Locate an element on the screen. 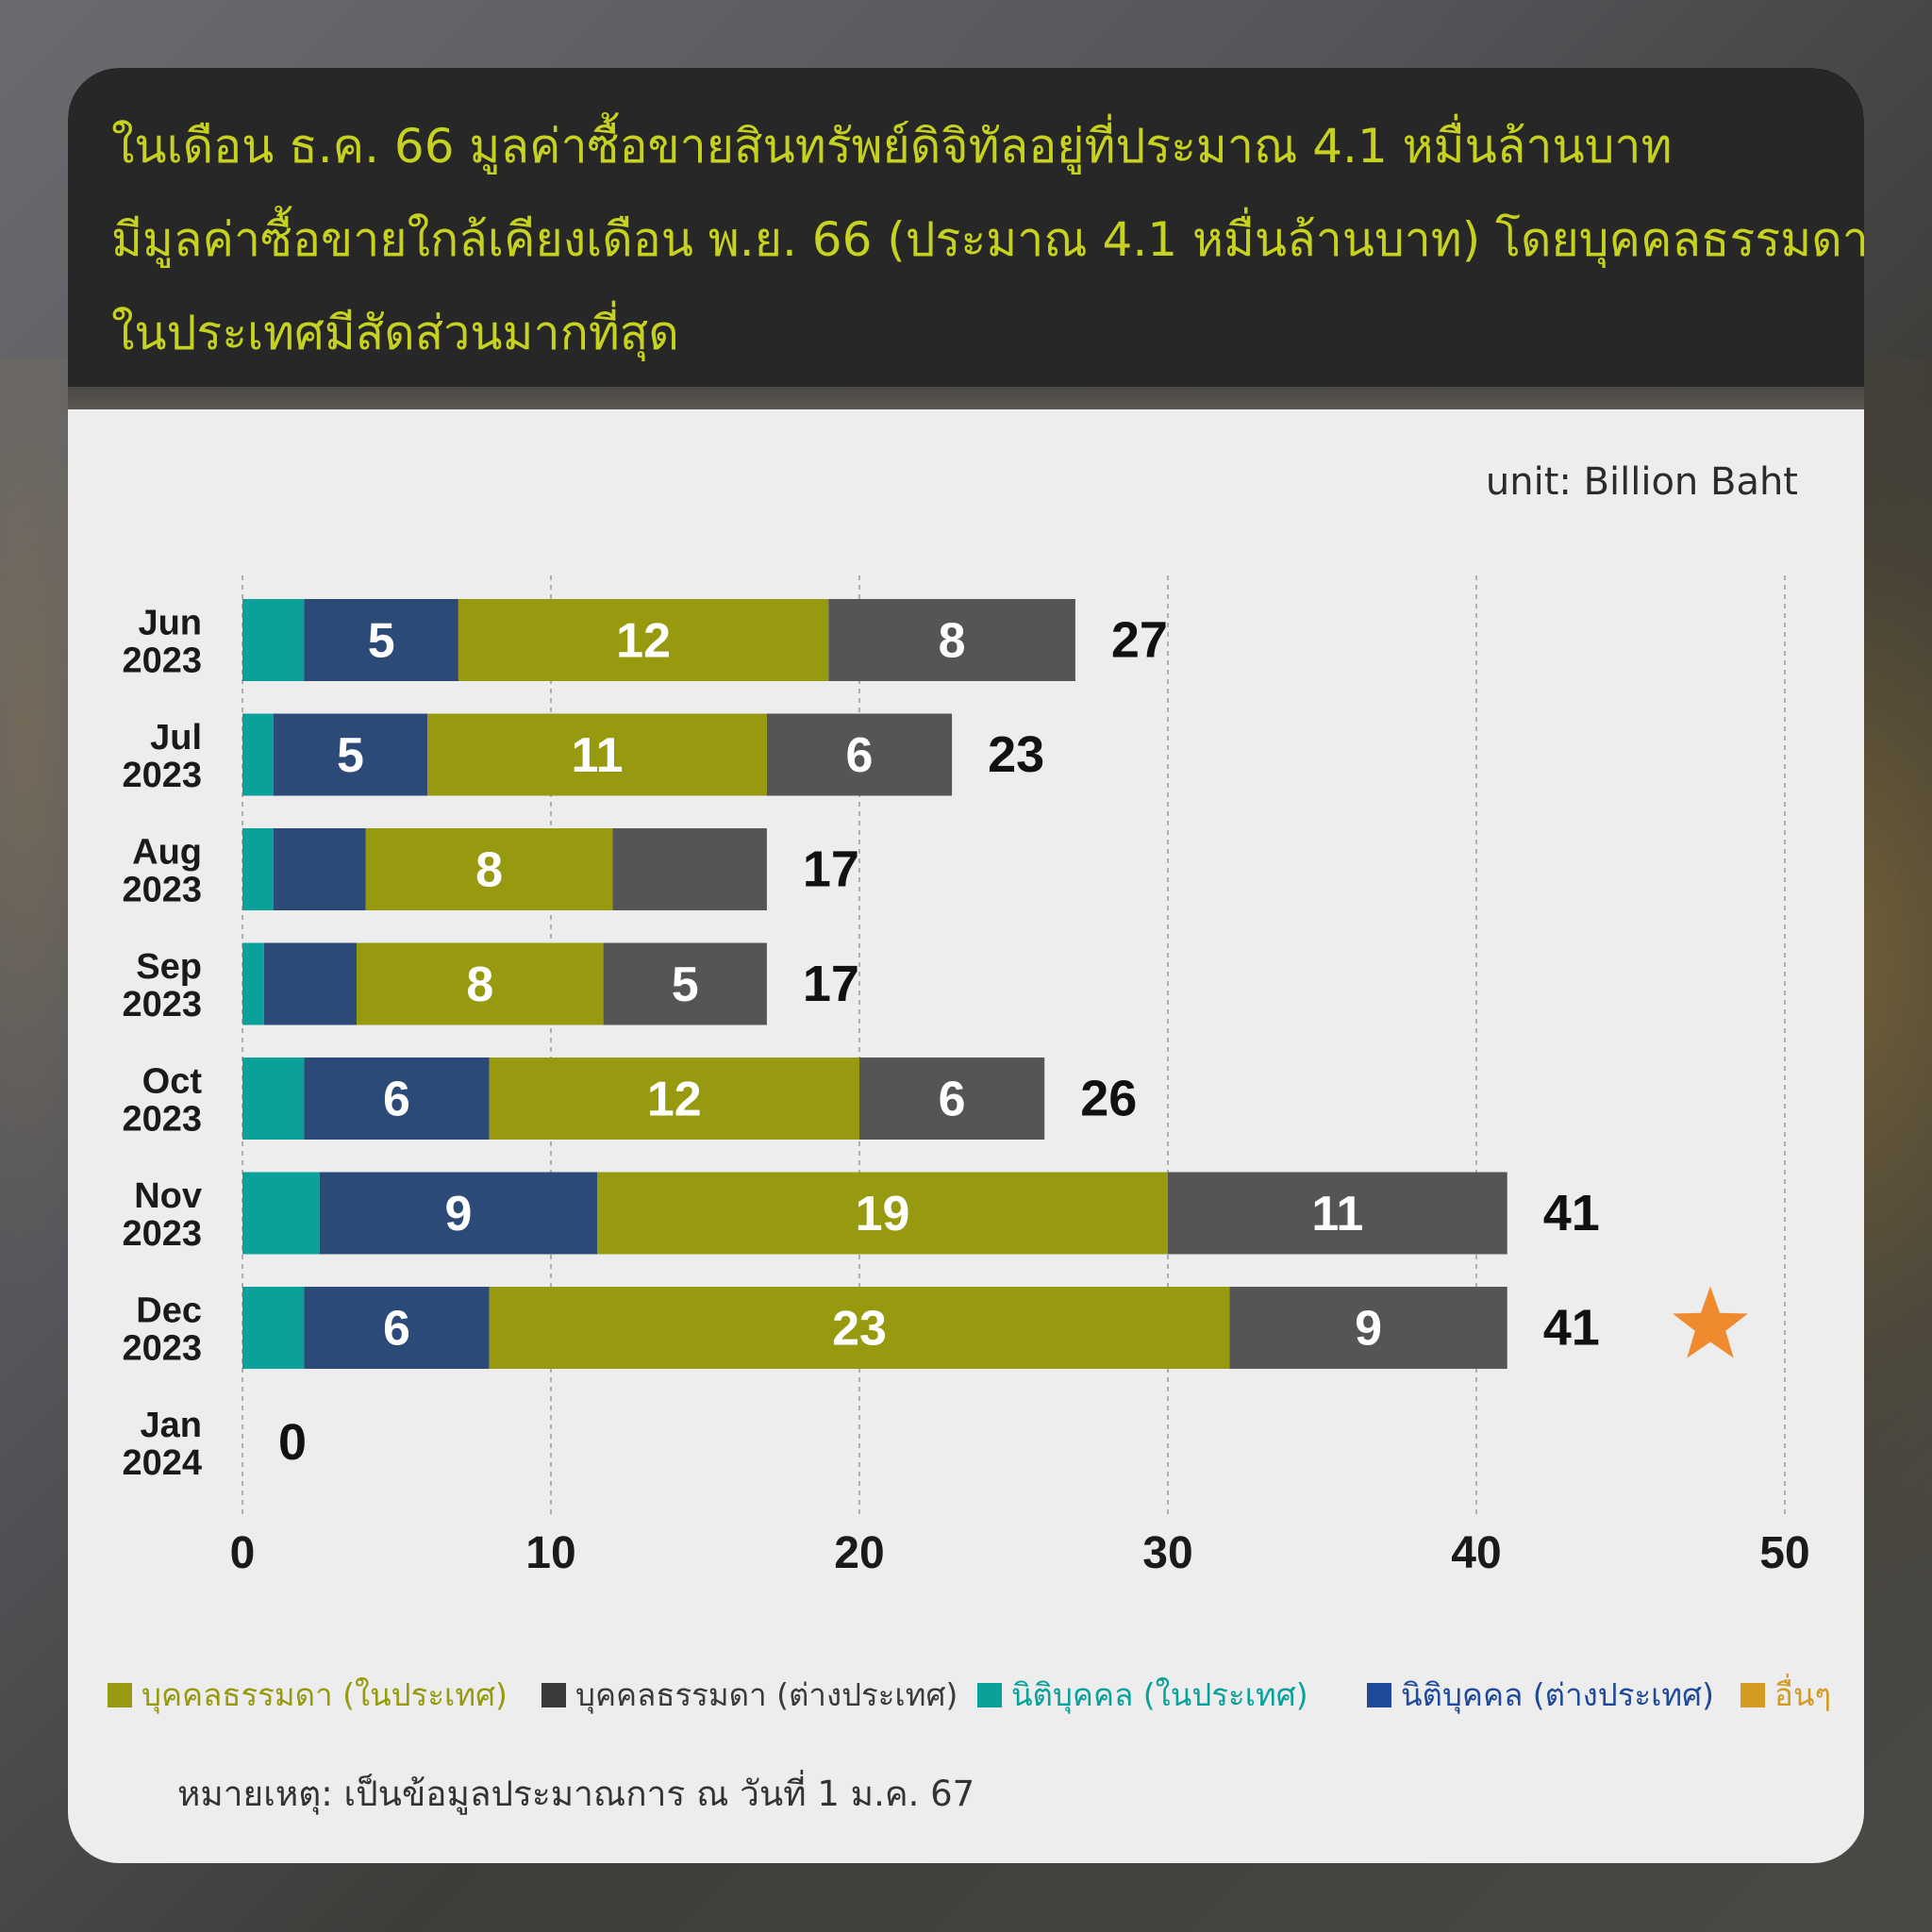 Image resolution: width=1932 pixels, height=1932 pixels. category-label: Jan 2024 is located at coordinates (162, 1444).